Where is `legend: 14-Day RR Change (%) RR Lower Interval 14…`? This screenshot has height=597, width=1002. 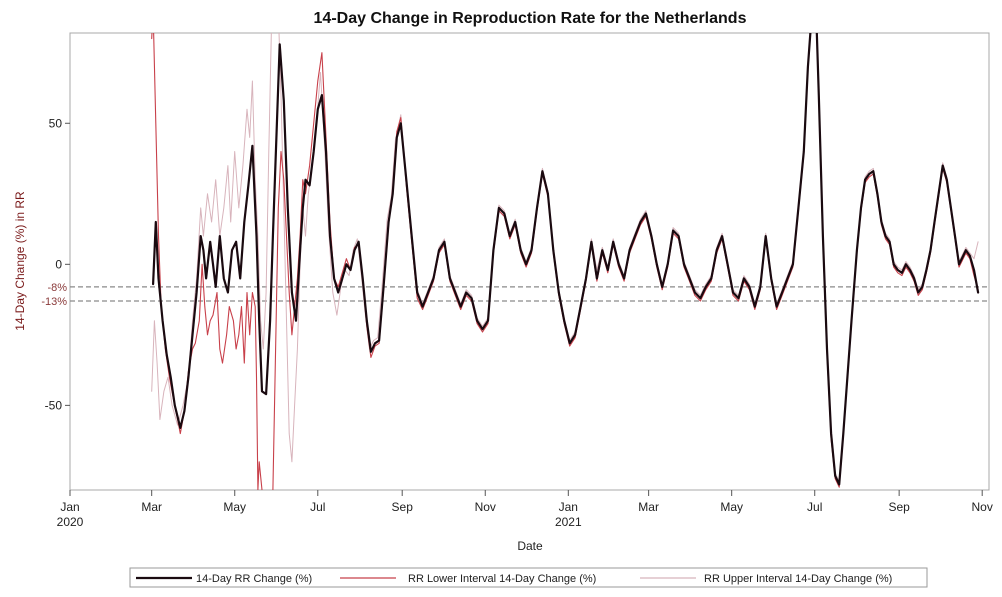 legend: 14-Day RR Change (%) RR Lower Interval 14… is located at coordinates (514, 579).